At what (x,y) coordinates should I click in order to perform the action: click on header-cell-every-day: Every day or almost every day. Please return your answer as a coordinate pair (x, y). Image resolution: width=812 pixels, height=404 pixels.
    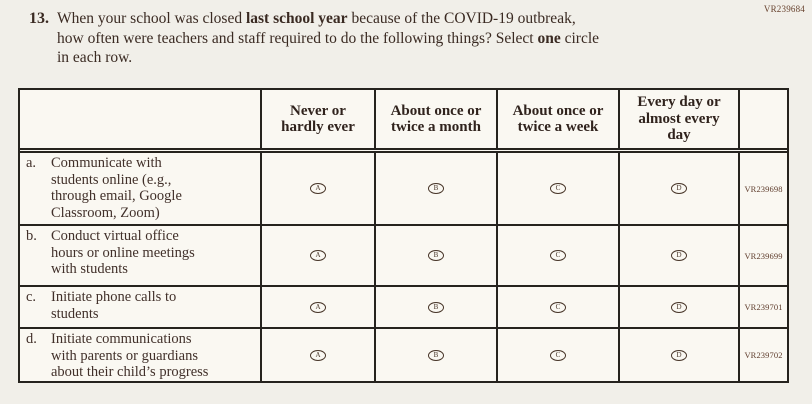
    Looking at the image, I should click on (678, 119).